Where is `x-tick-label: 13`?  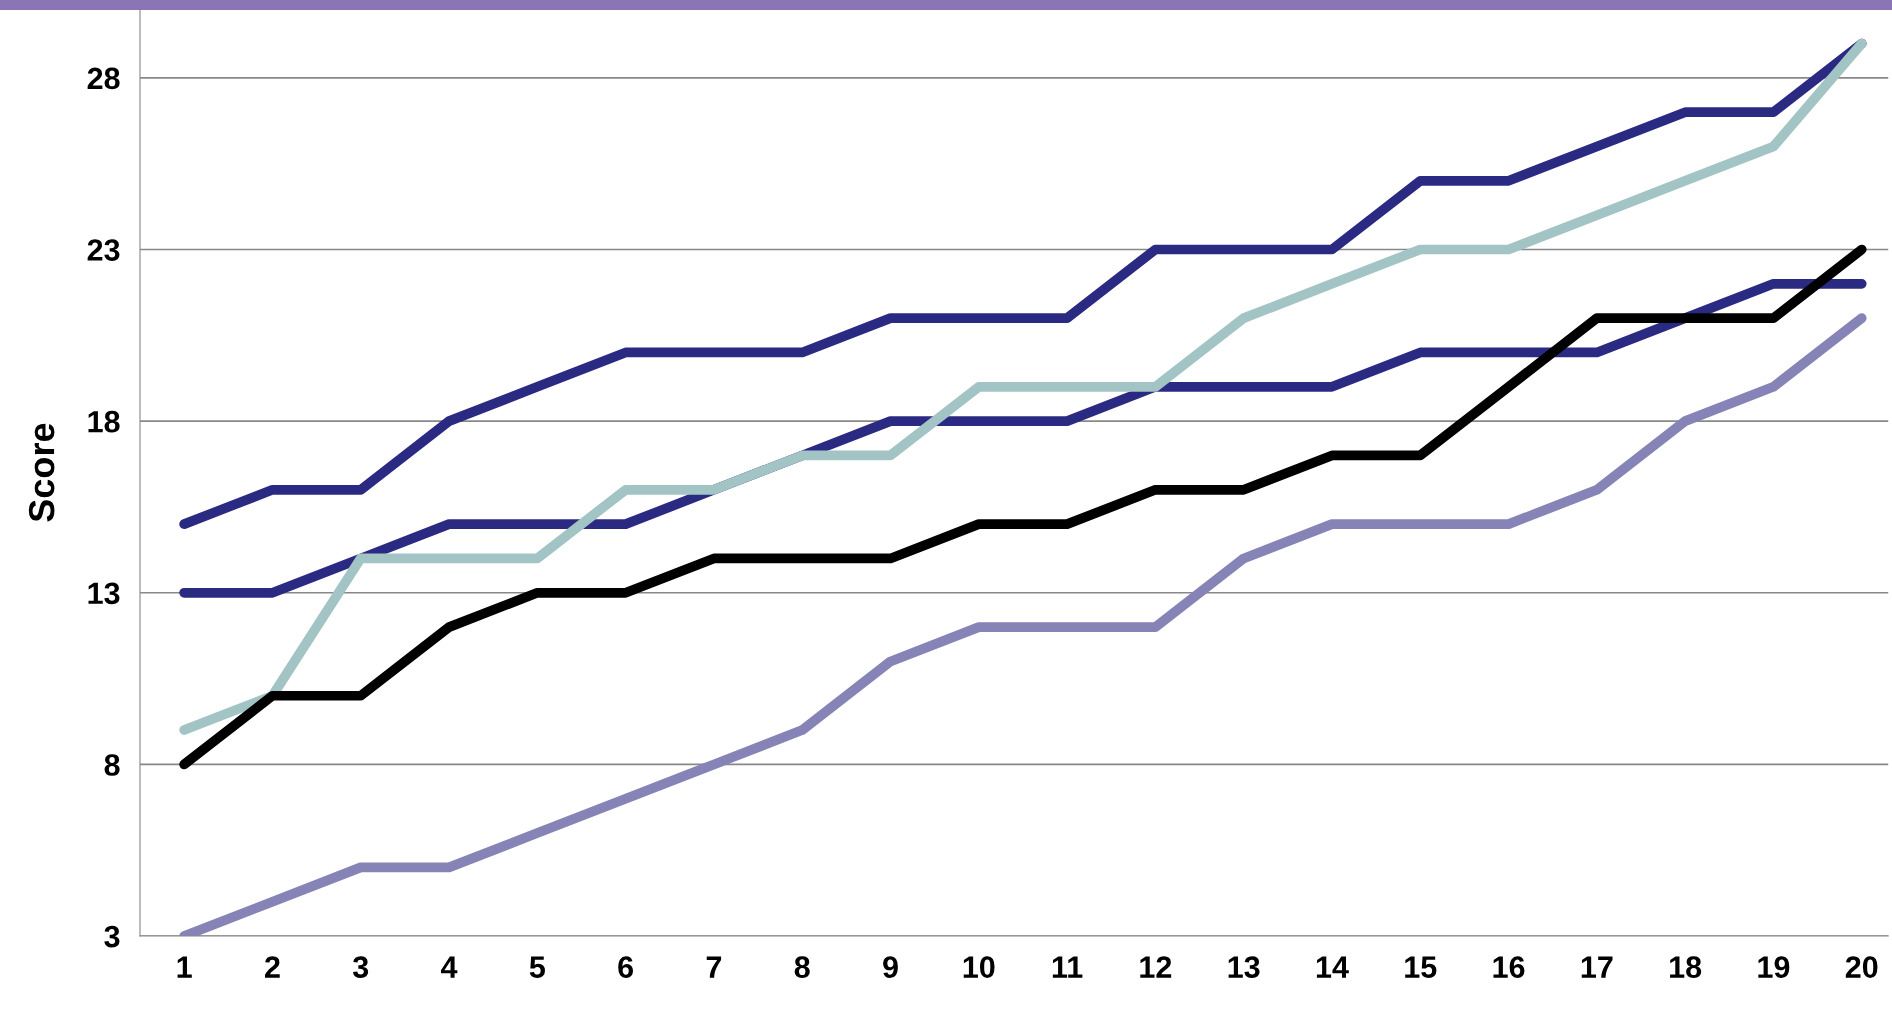
x-tick-label: 13 is located at coordinates (1244, 967).